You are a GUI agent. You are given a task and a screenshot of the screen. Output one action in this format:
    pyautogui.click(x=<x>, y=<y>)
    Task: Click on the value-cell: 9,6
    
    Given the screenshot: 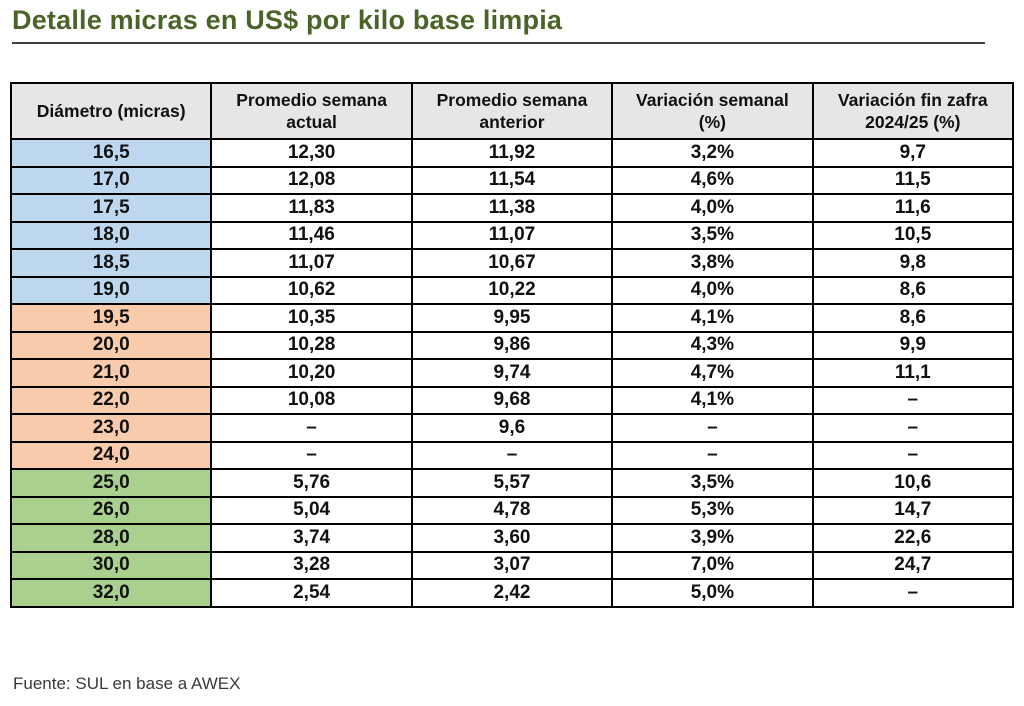 What is the action you would take?
    pyautogui.click(x=512, y=428)
    